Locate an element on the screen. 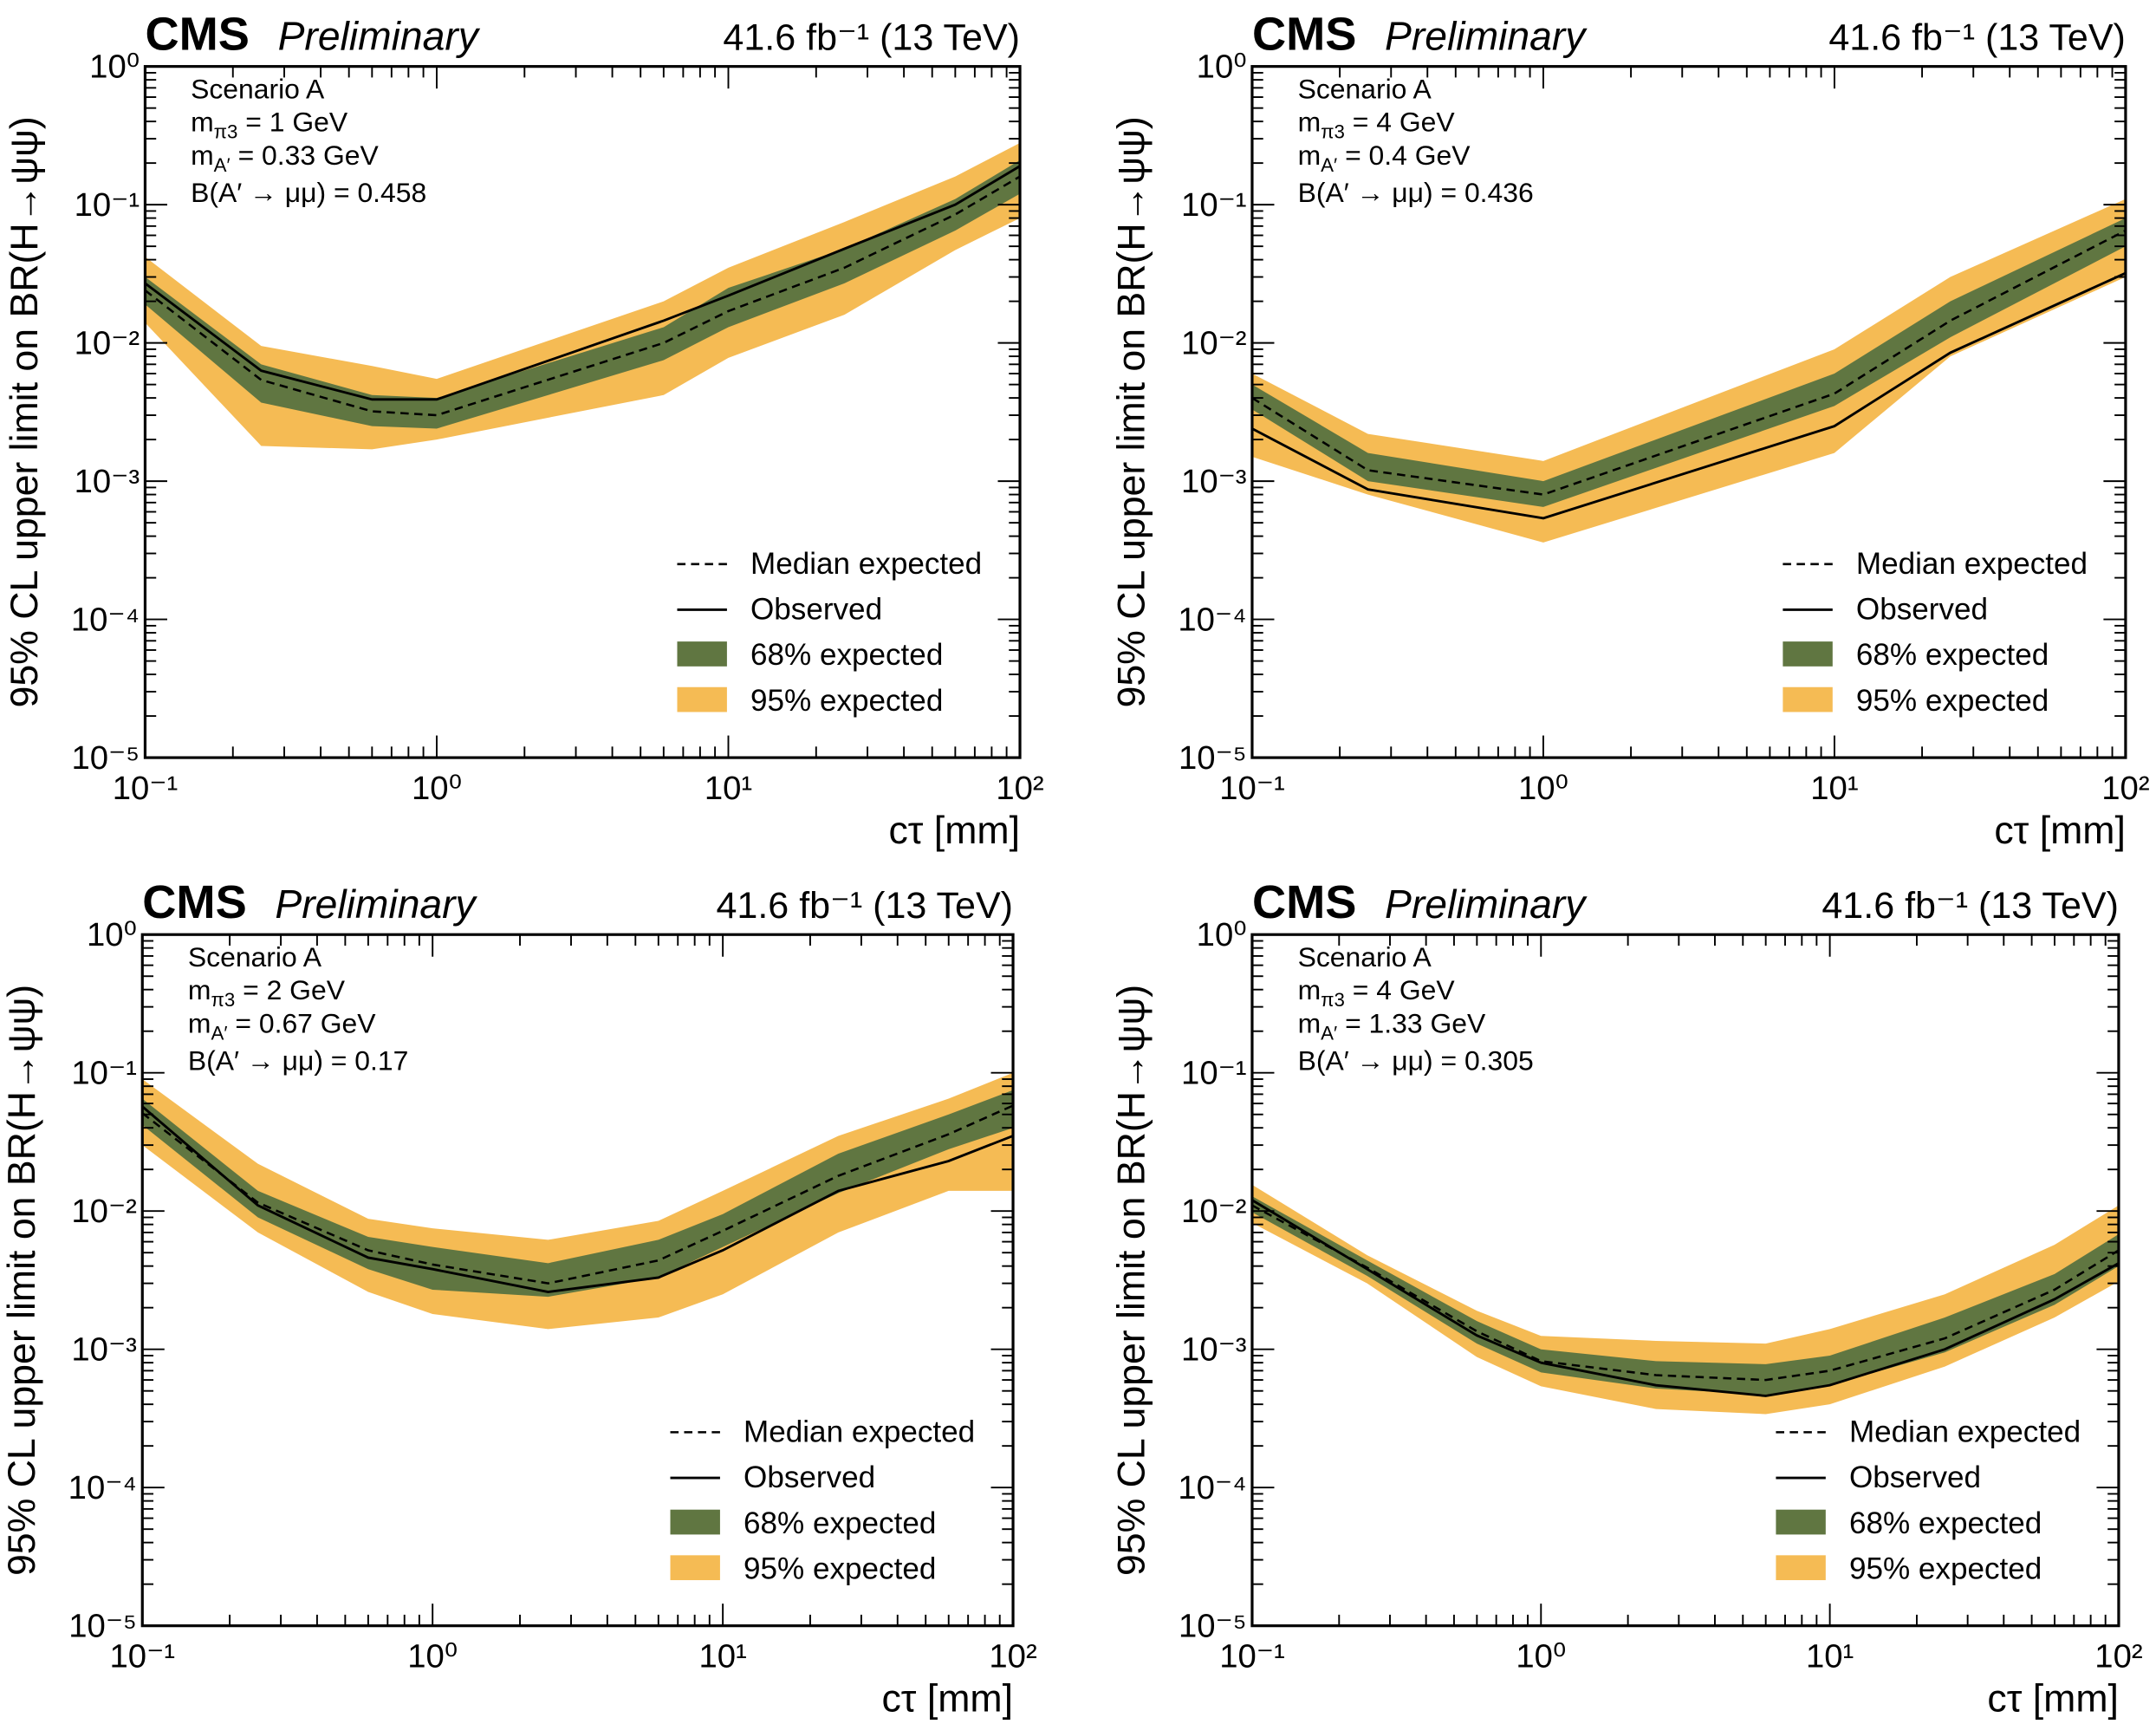 The image size is (2156, 1724). mass-a-prime-label: mA′ = 0.67 GeV is located at coordinates (282, 1026).